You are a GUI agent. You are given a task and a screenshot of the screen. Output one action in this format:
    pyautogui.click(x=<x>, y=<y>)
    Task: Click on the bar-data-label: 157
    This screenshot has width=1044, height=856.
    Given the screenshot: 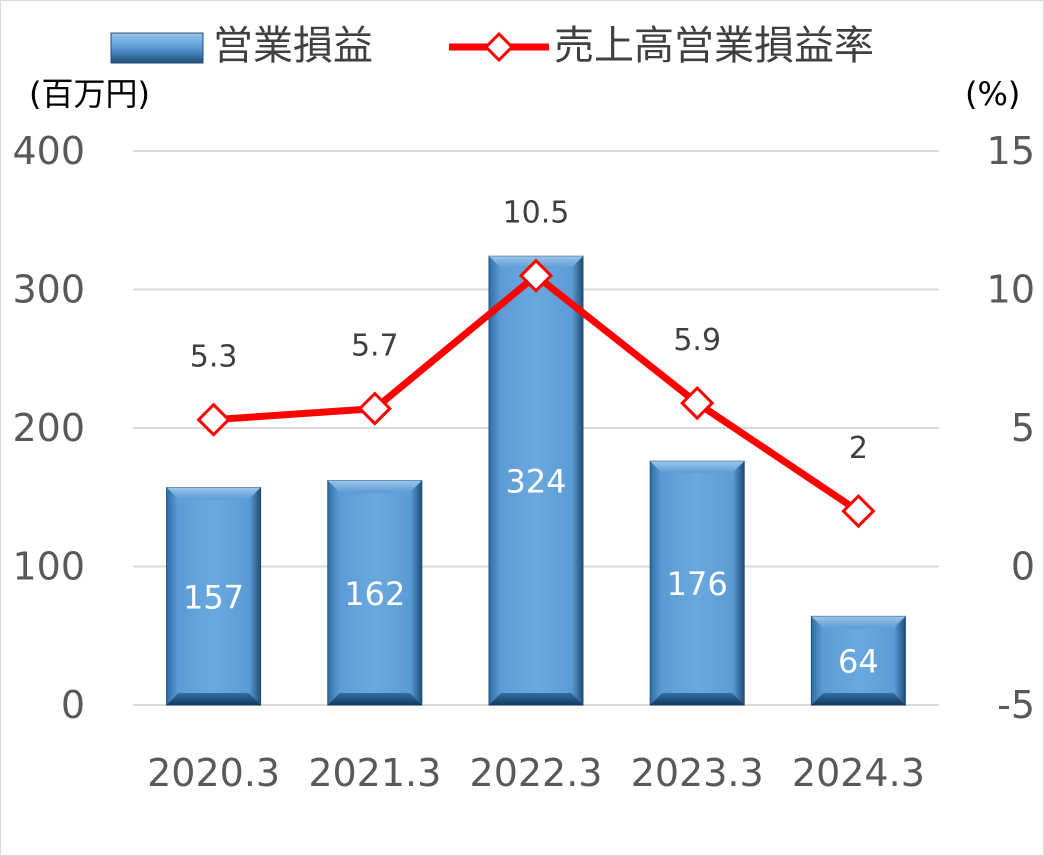 What is the action you would take?
    pyautogui.click(x=213, y=597)
    